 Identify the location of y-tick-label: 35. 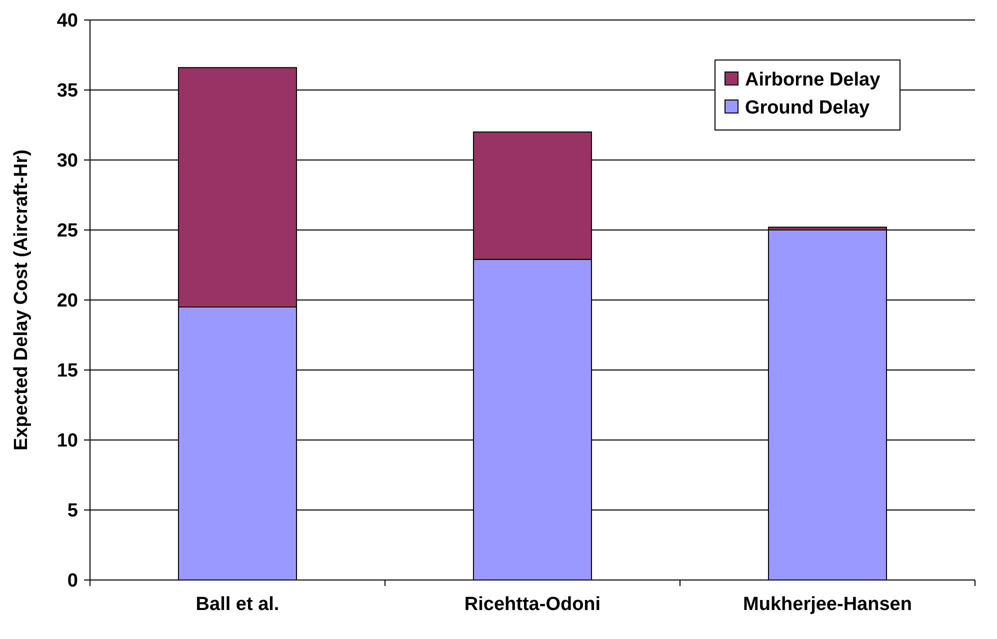
(67, 91).